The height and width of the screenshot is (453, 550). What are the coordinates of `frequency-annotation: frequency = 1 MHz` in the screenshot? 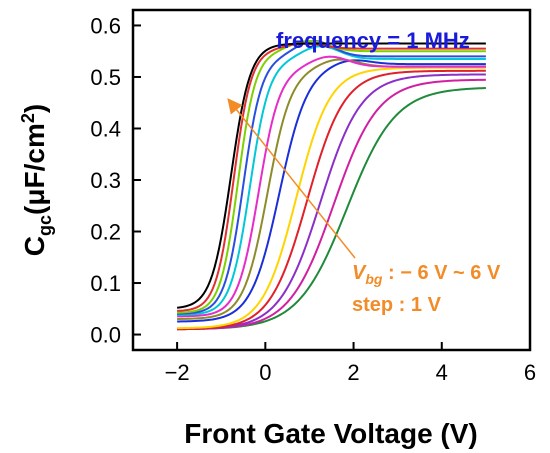 It's located at (373, 40).